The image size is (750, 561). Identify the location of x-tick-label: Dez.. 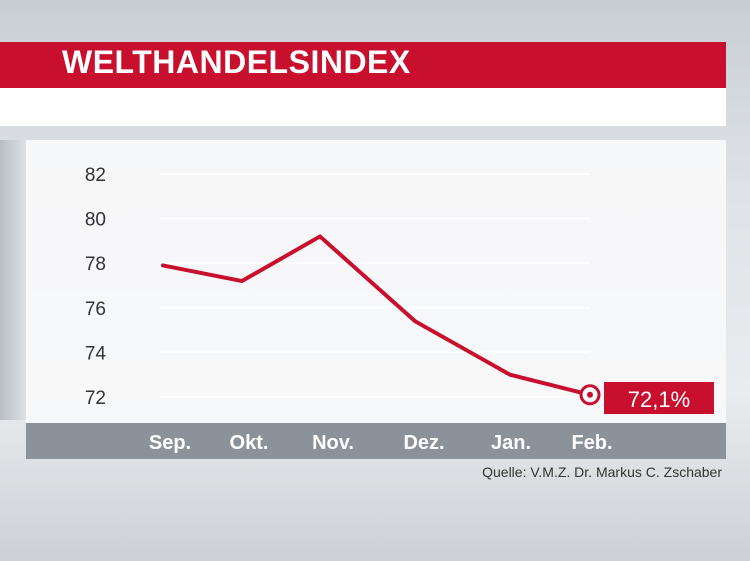
(423, 443).